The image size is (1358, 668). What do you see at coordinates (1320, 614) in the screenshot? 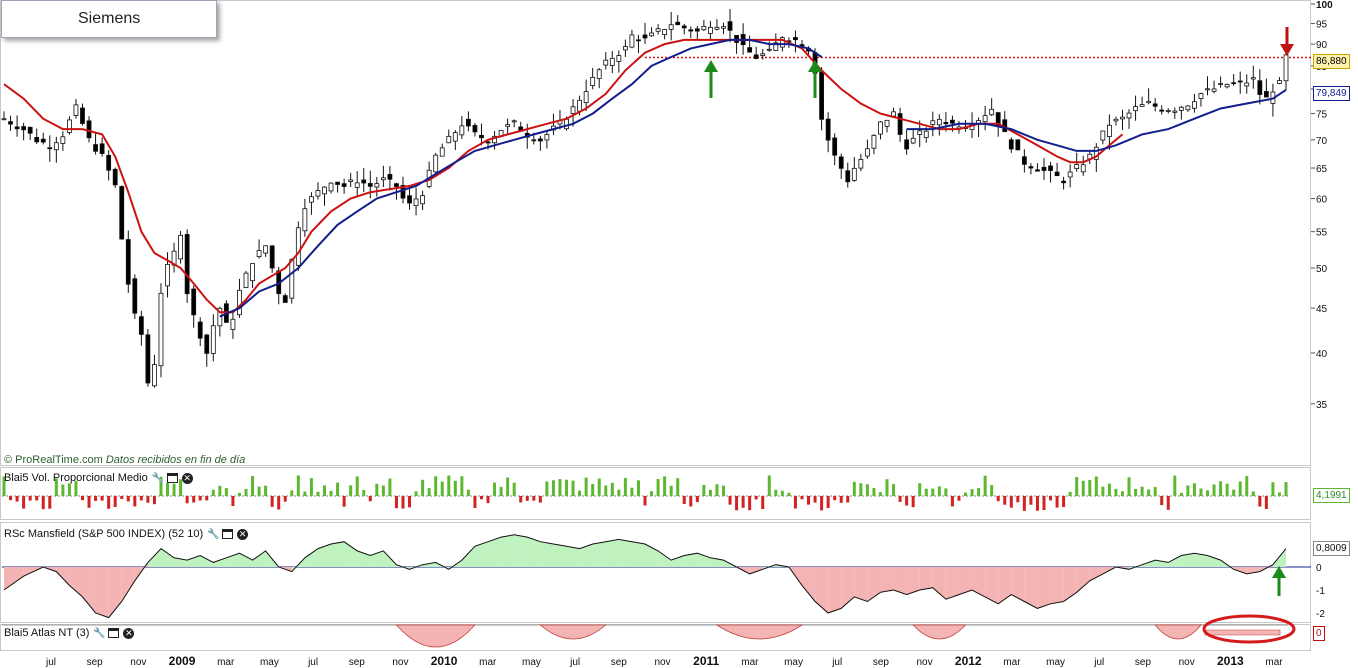
I see `rsc-tick-label: -2` at bounding box center [1320, 614].